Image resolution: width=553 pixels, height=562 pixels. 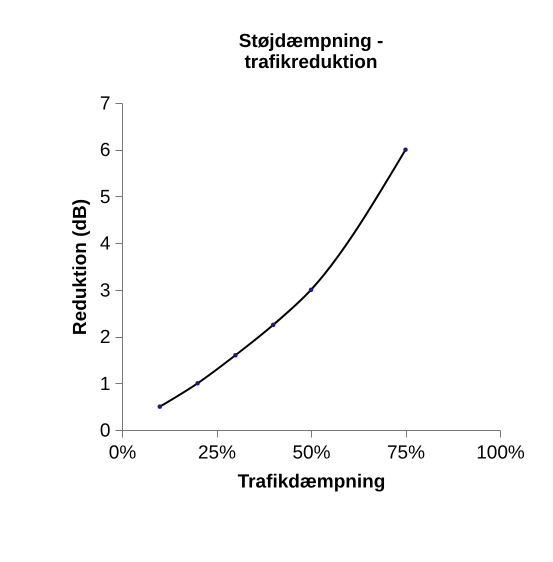 I want to click on y-tick-label: 7, so click(x=105, y=104).